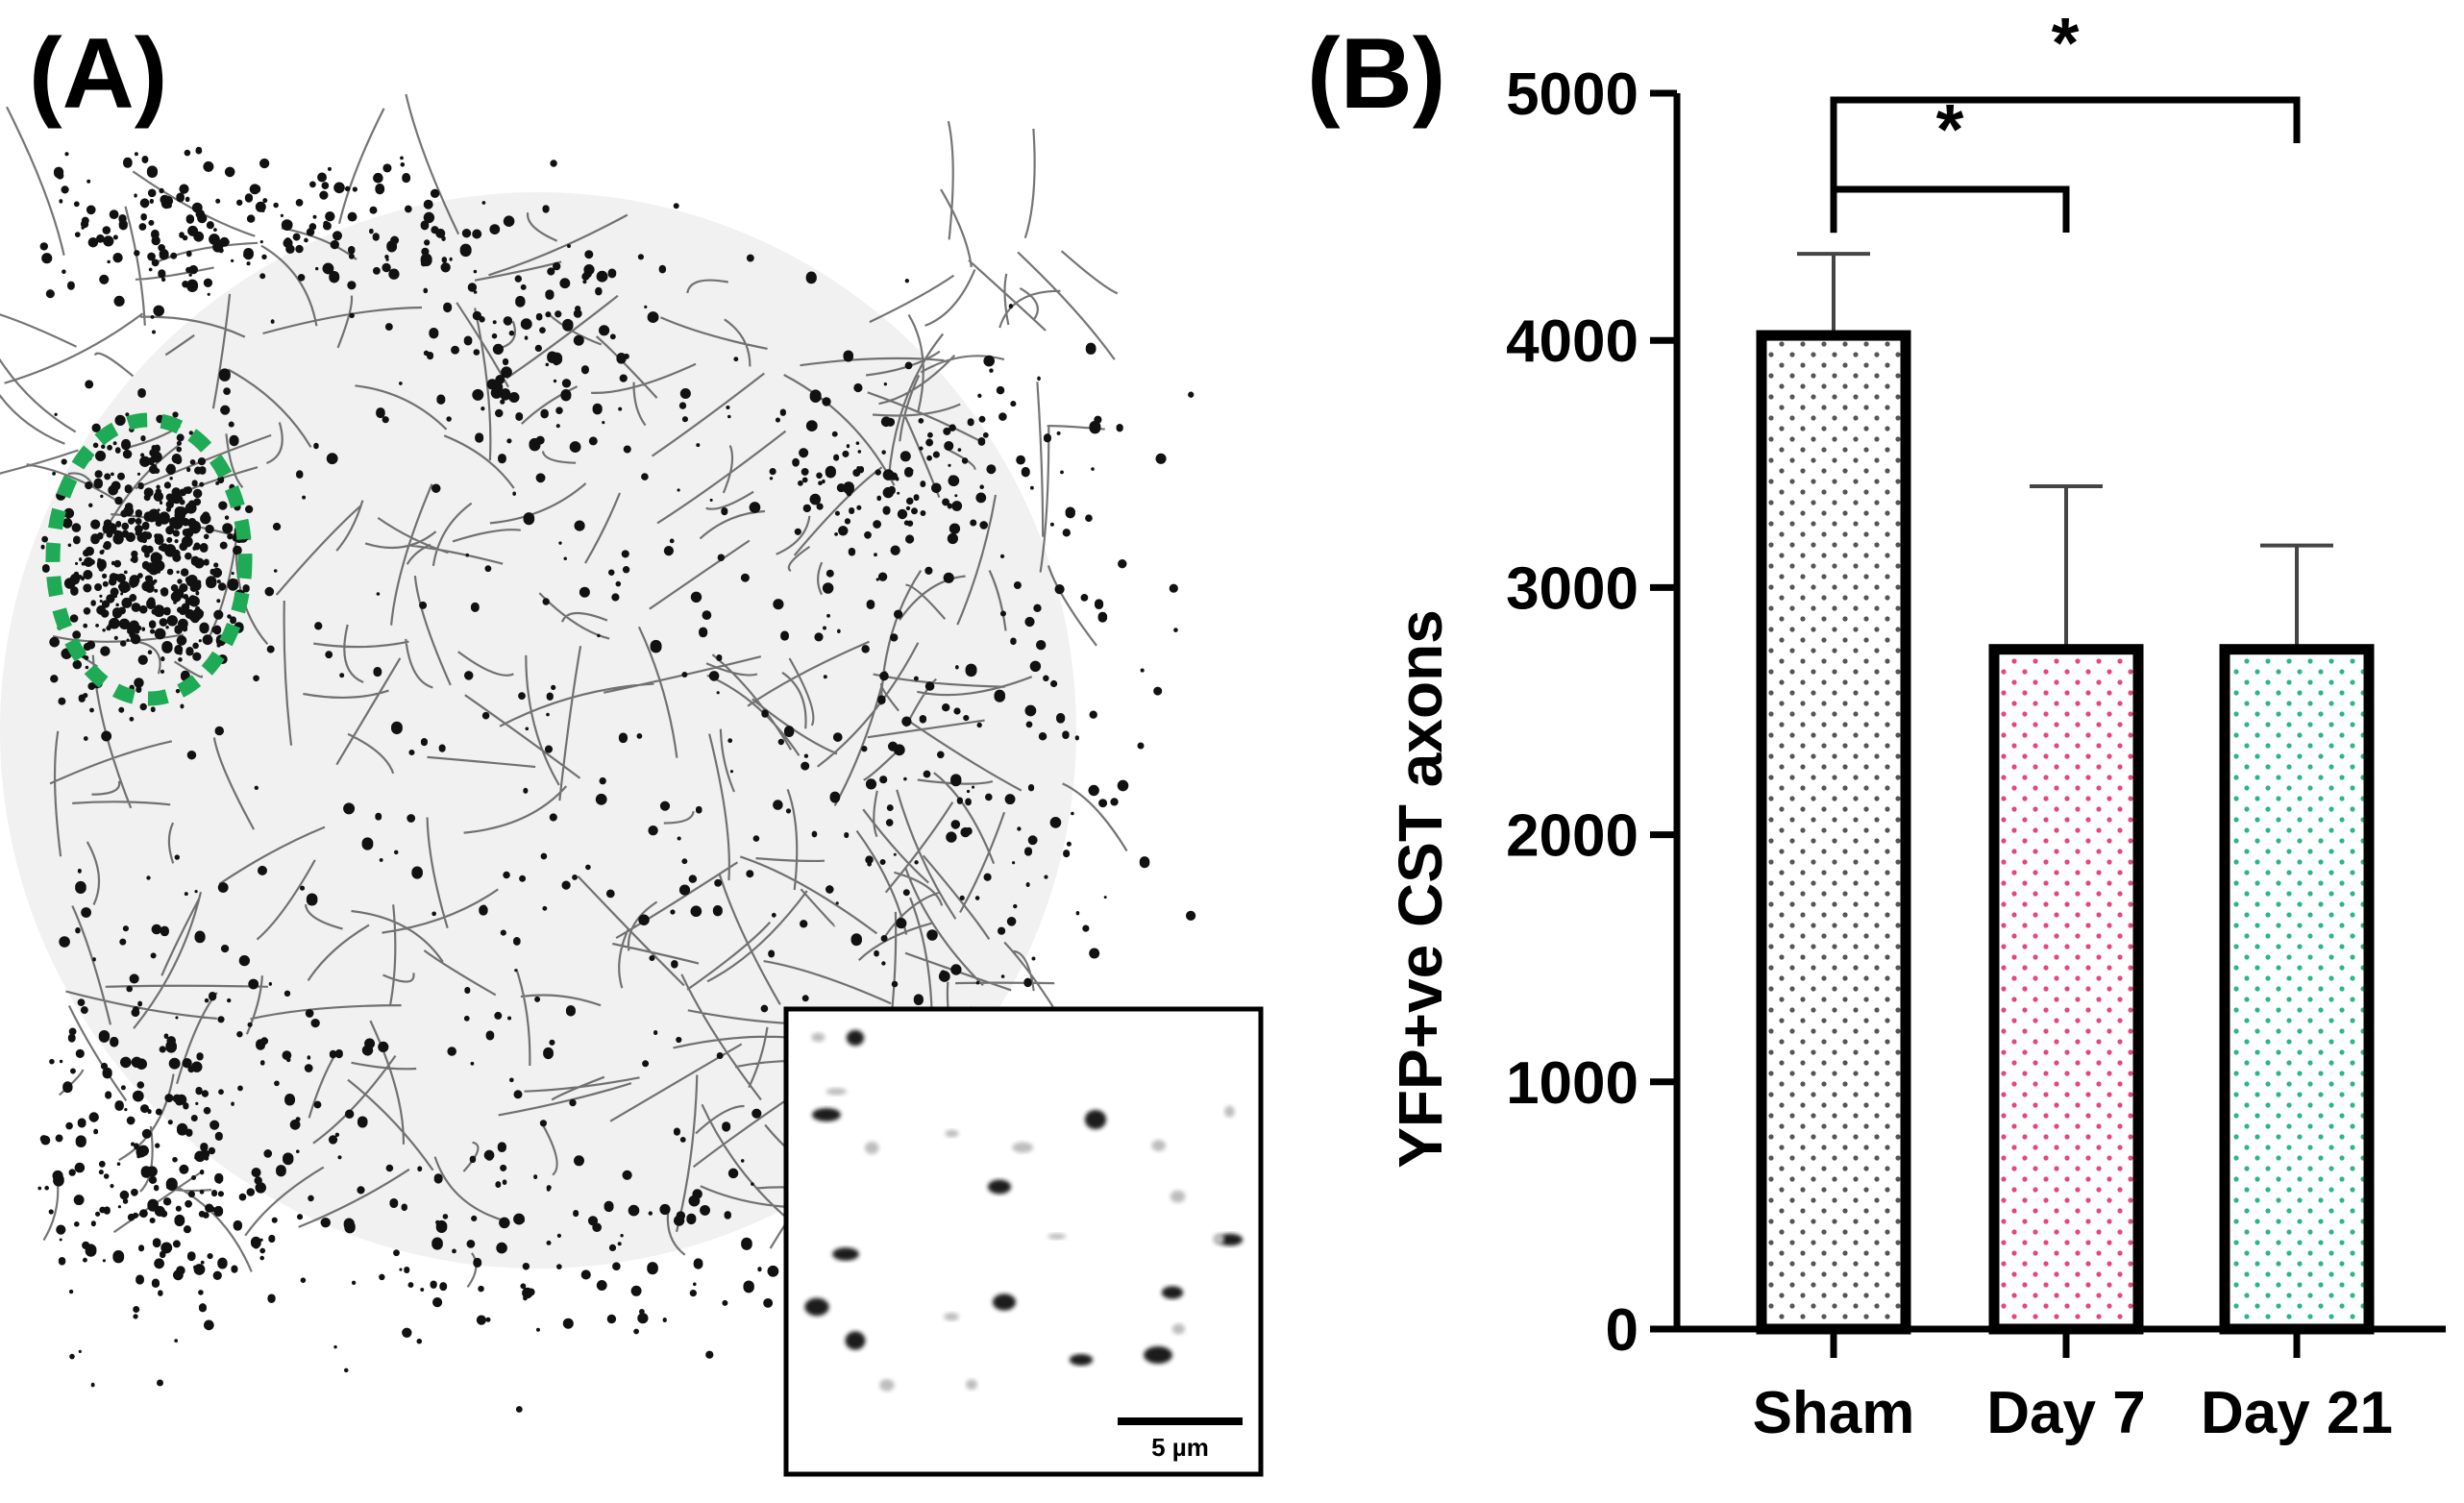 Image resolution: width=2464 pixels, height=1503 pixels. I want to click on inset-image: 5 µm, so click(1023, 1241).